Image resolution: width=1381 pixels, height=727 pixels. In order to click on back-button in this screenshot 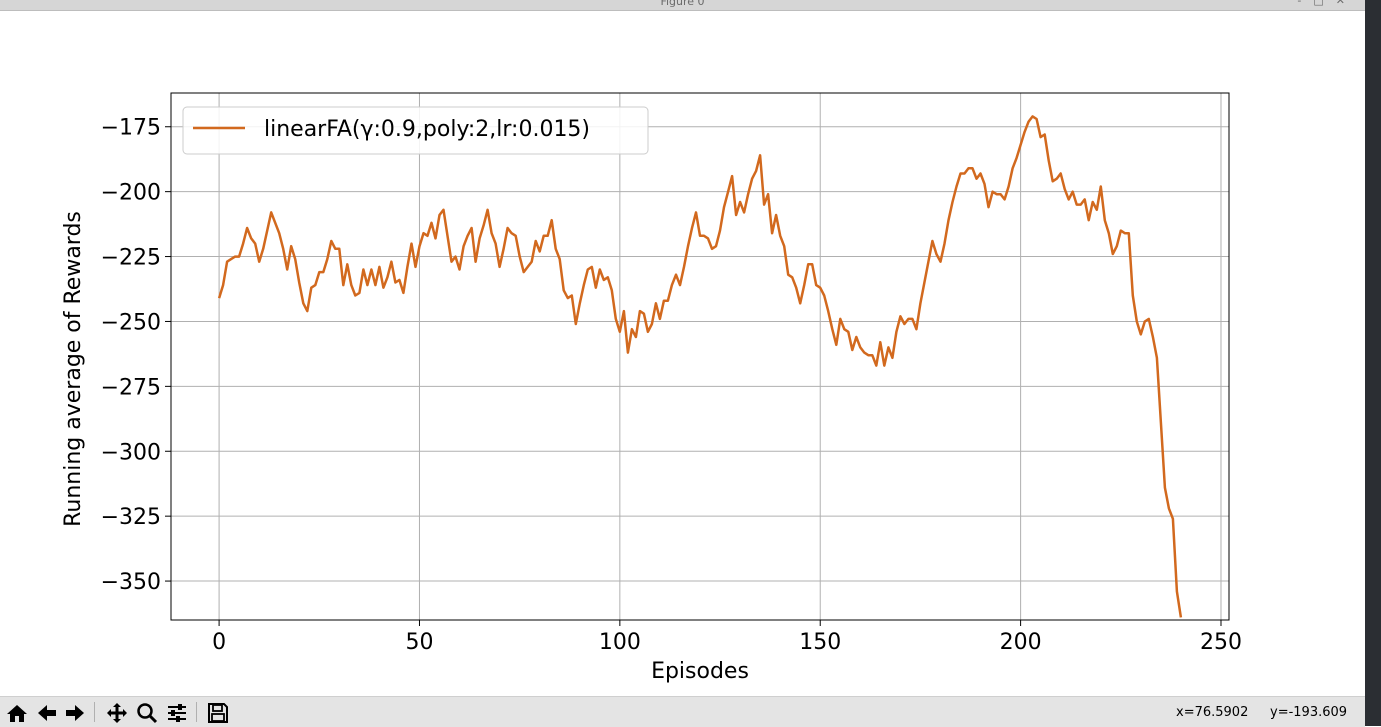, I will do `click(47, 713)`.